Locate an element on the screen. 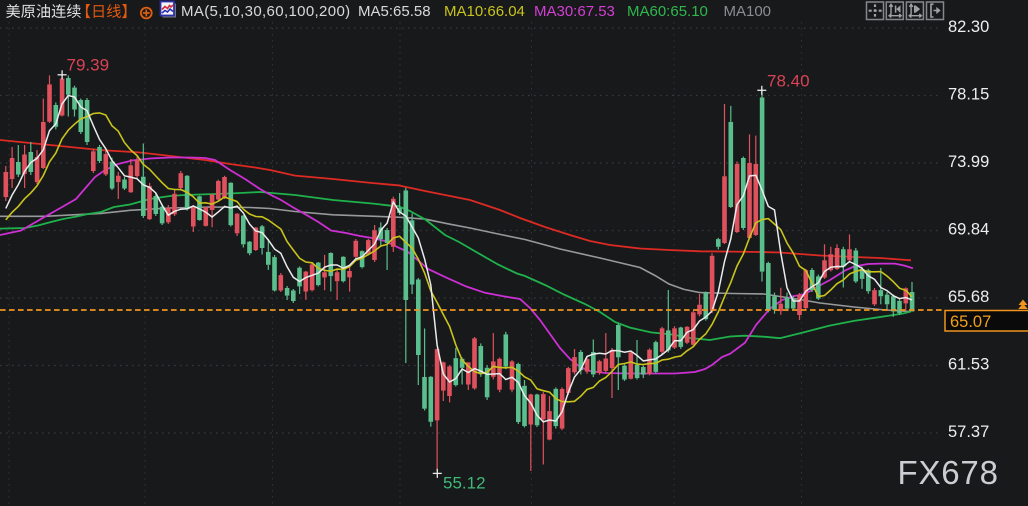 The height and width of the screenshot is (506, 1028). svg-text: 82.30 is located at coordinates (968, 27).